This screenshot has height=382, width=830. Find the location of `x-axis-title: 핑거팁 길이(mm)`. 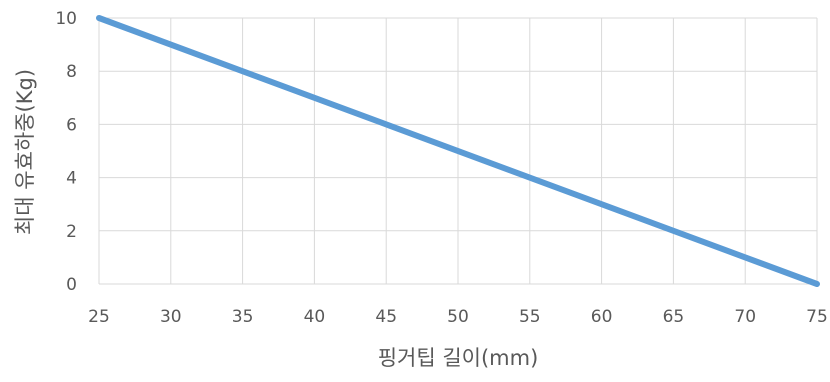

x-axis-title: 핑거팁 길이(mm) is located at coordinates (458, 358).